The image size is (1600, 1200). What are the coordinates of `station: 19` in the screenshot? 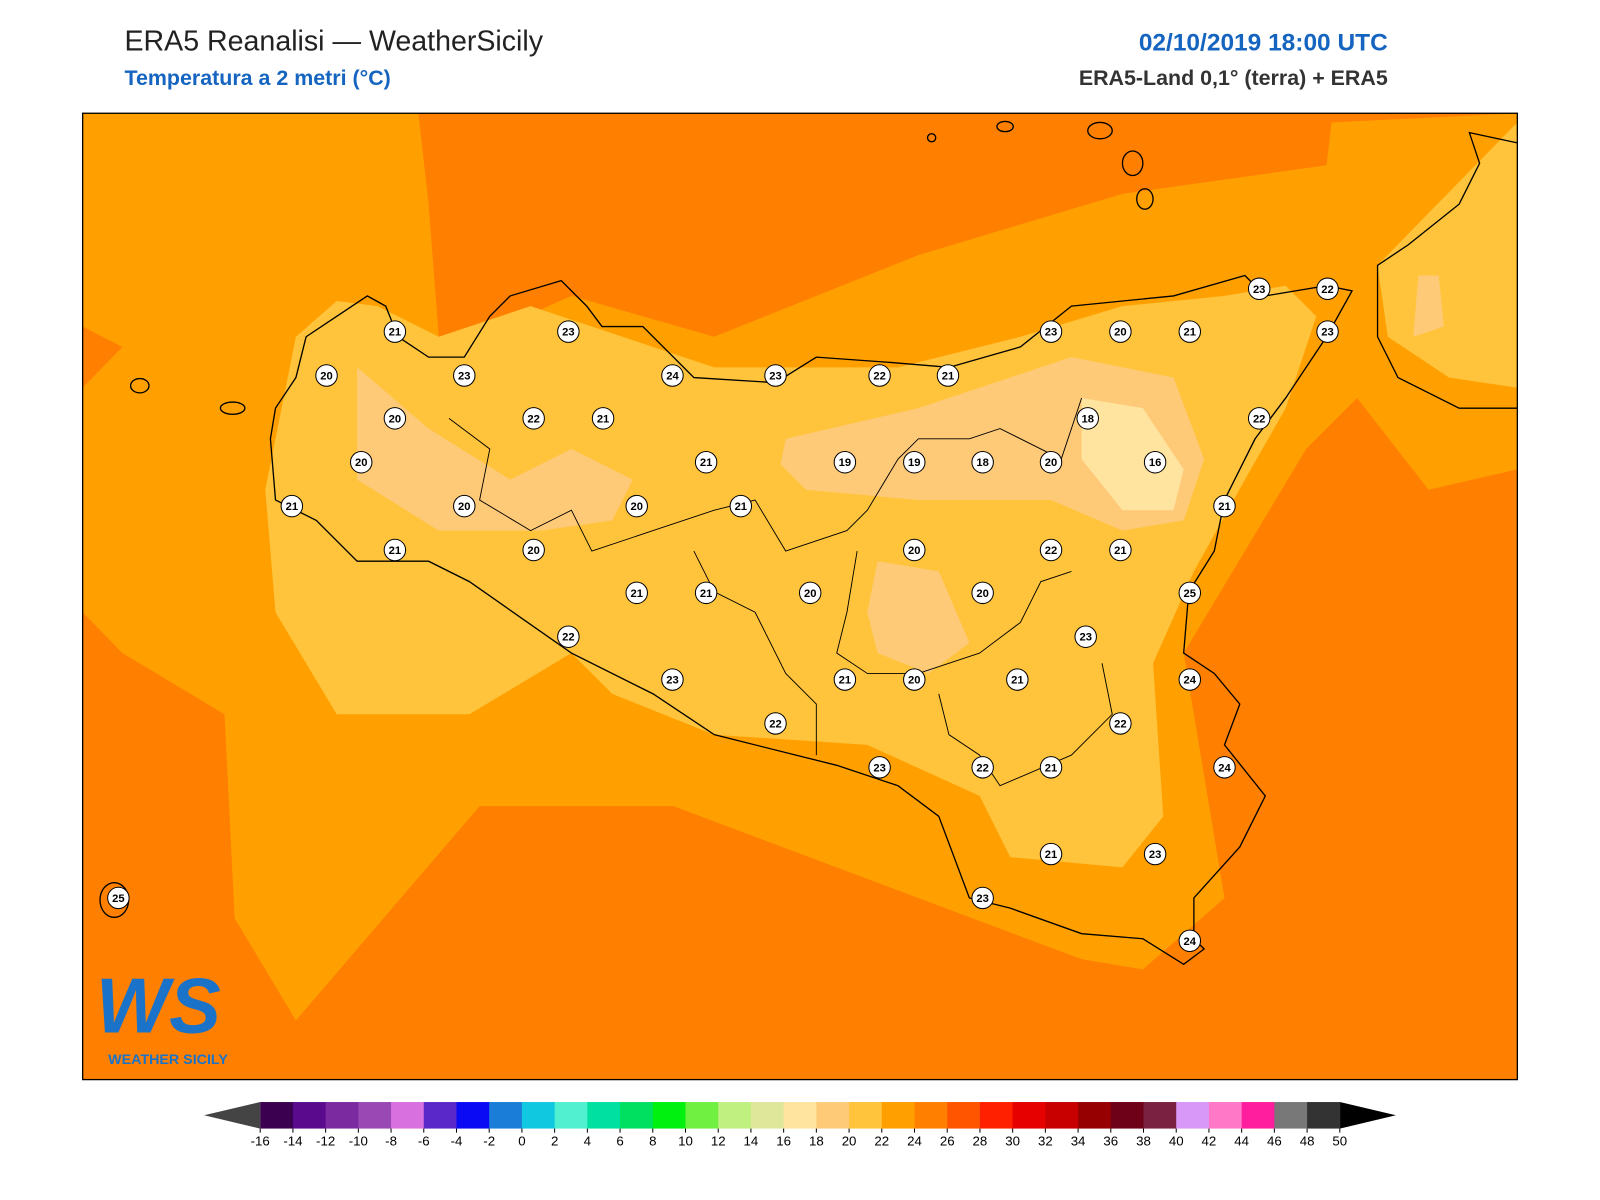 It's located at (845, 462).